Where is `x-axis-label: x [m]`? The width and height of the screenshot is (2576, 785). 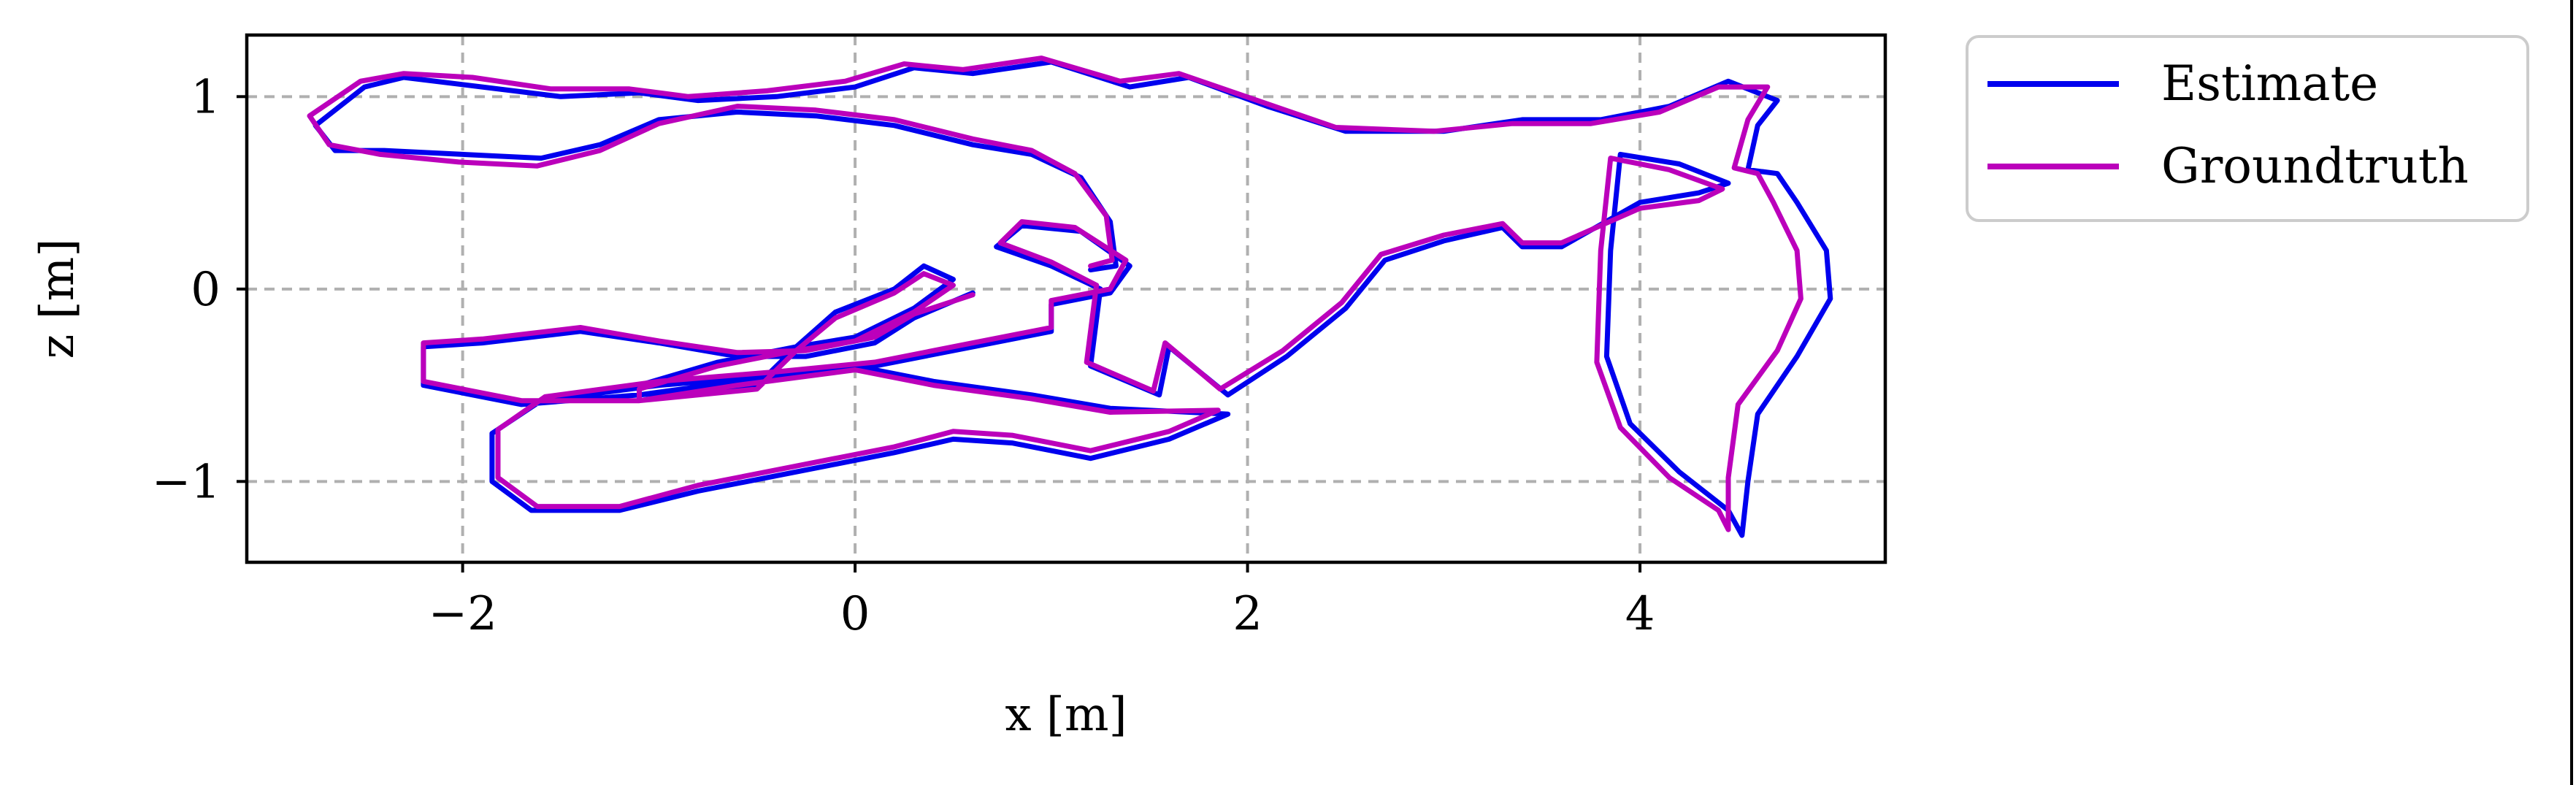
x-axis-label: x [m] is located at coordinates (1066, 715).